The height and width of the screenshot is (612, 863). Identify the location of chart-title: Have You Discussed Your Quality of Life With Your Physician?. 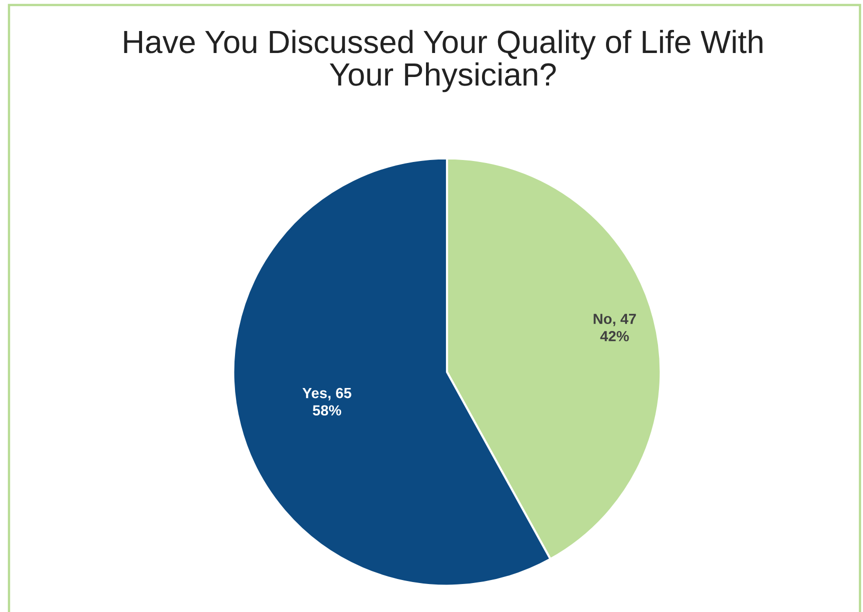
(443, 61).